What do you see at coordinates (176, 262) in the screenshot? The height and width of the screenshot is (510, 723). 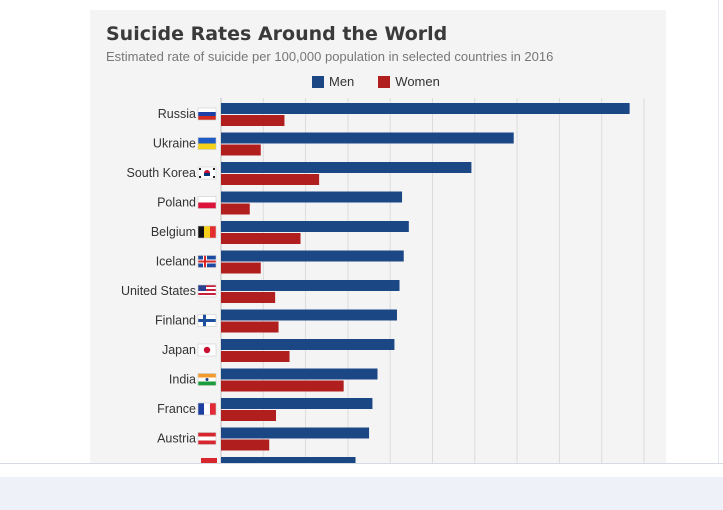 I see `category-label: Iceland` at bounding box center [176, 262].